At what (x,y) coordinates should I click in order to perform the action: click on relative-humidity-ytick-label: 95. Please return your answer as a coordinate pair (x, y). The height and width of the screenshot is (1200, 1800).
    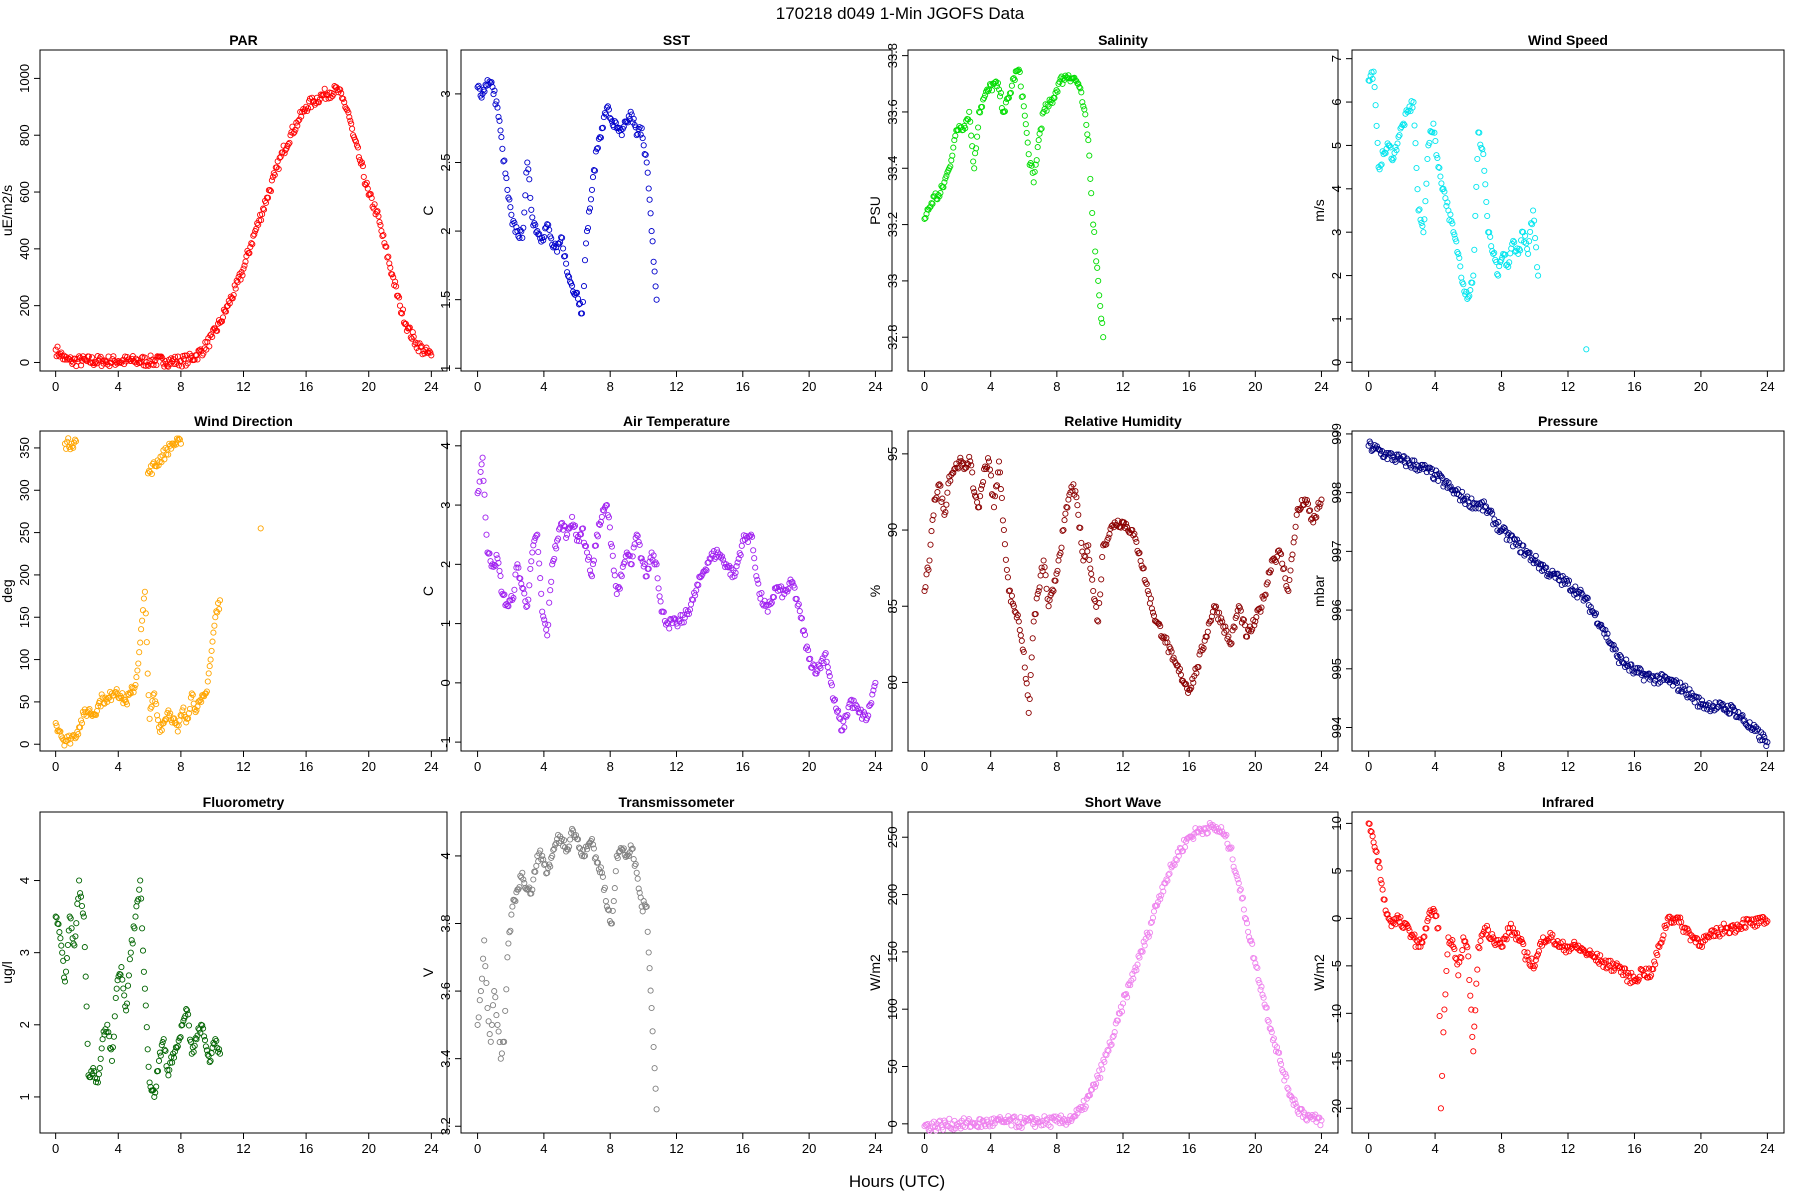
    Looking at the image, I should click on (892, 454).